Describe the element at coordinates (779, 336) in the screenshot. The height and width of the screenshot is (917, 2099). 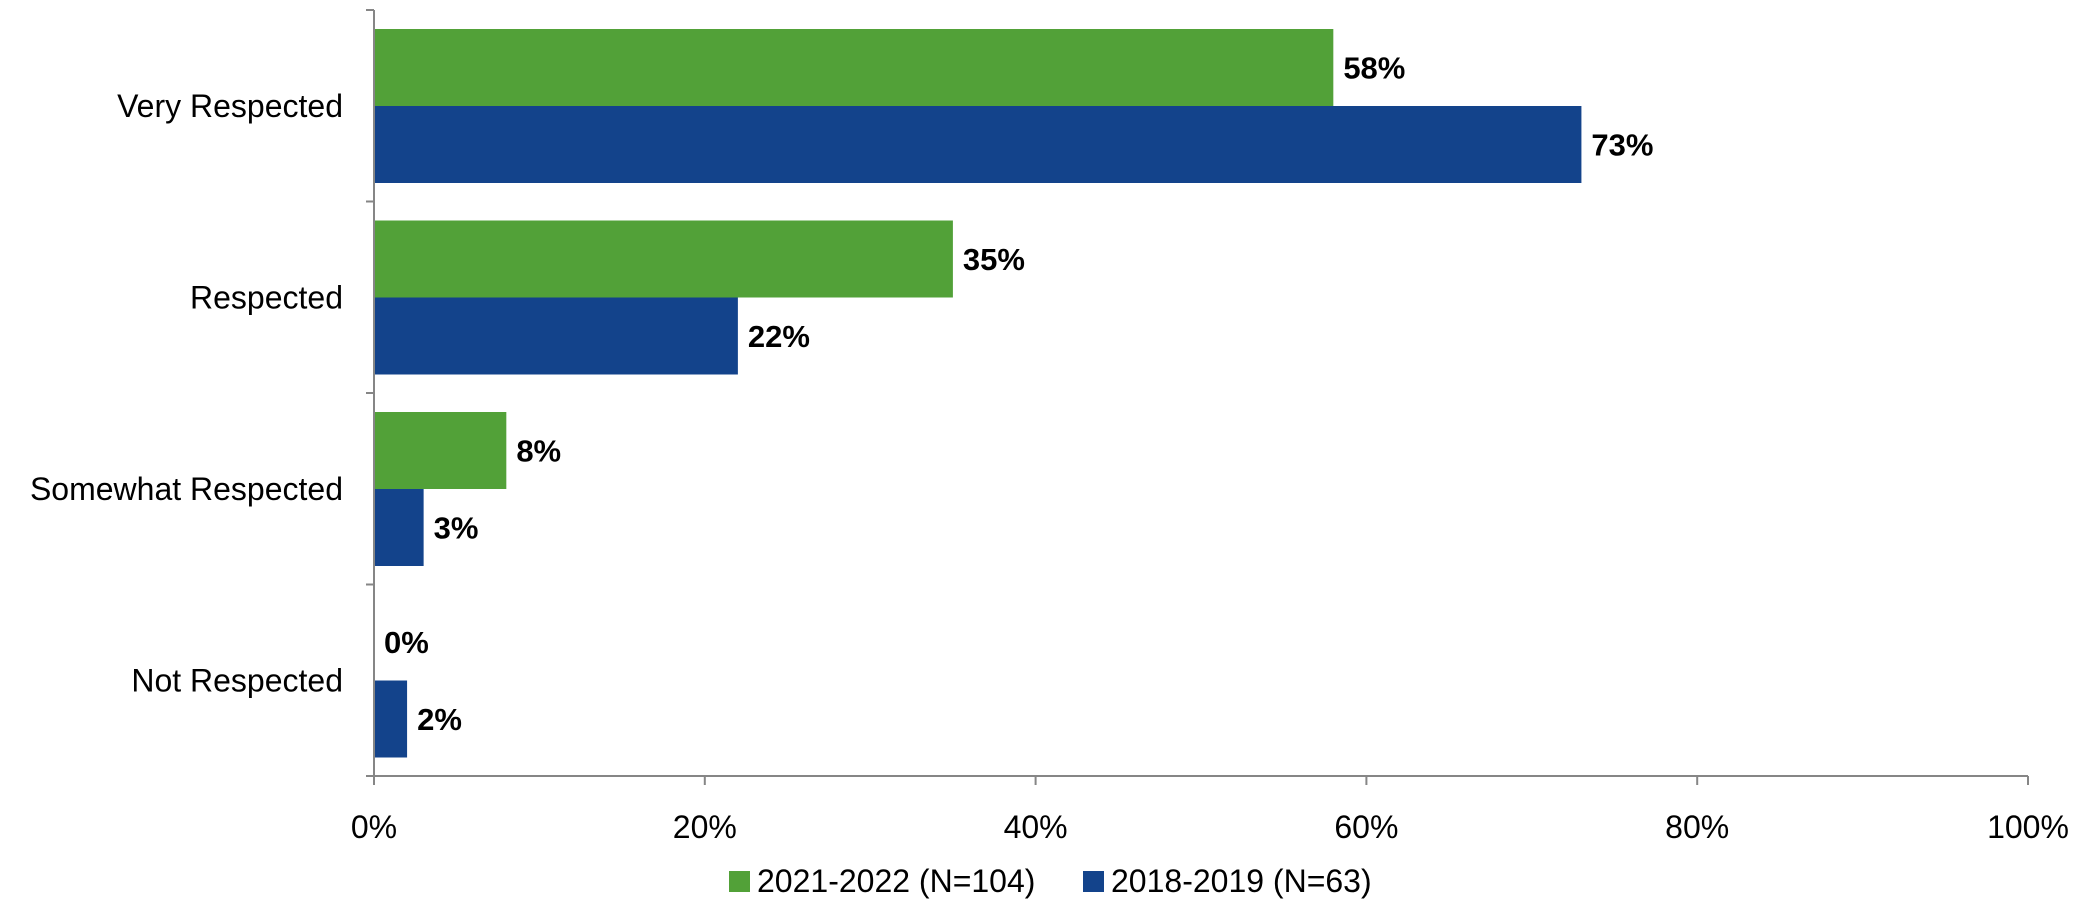
I see `data-label: 22%` at that location.